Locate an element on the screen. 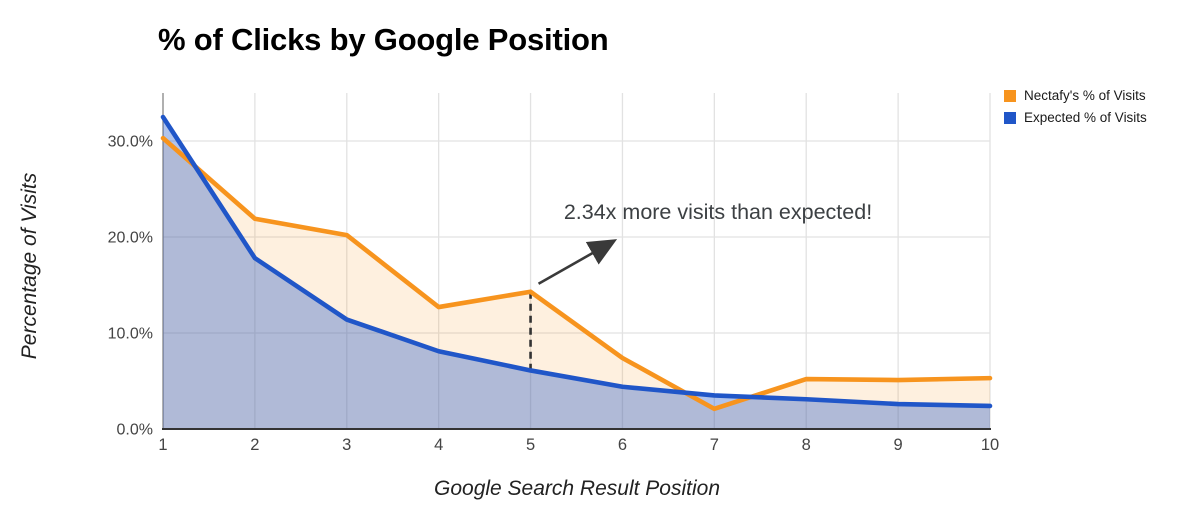 The image size is (1200, 525). x-tick-label: 3 is located at coordinates (346, 445).